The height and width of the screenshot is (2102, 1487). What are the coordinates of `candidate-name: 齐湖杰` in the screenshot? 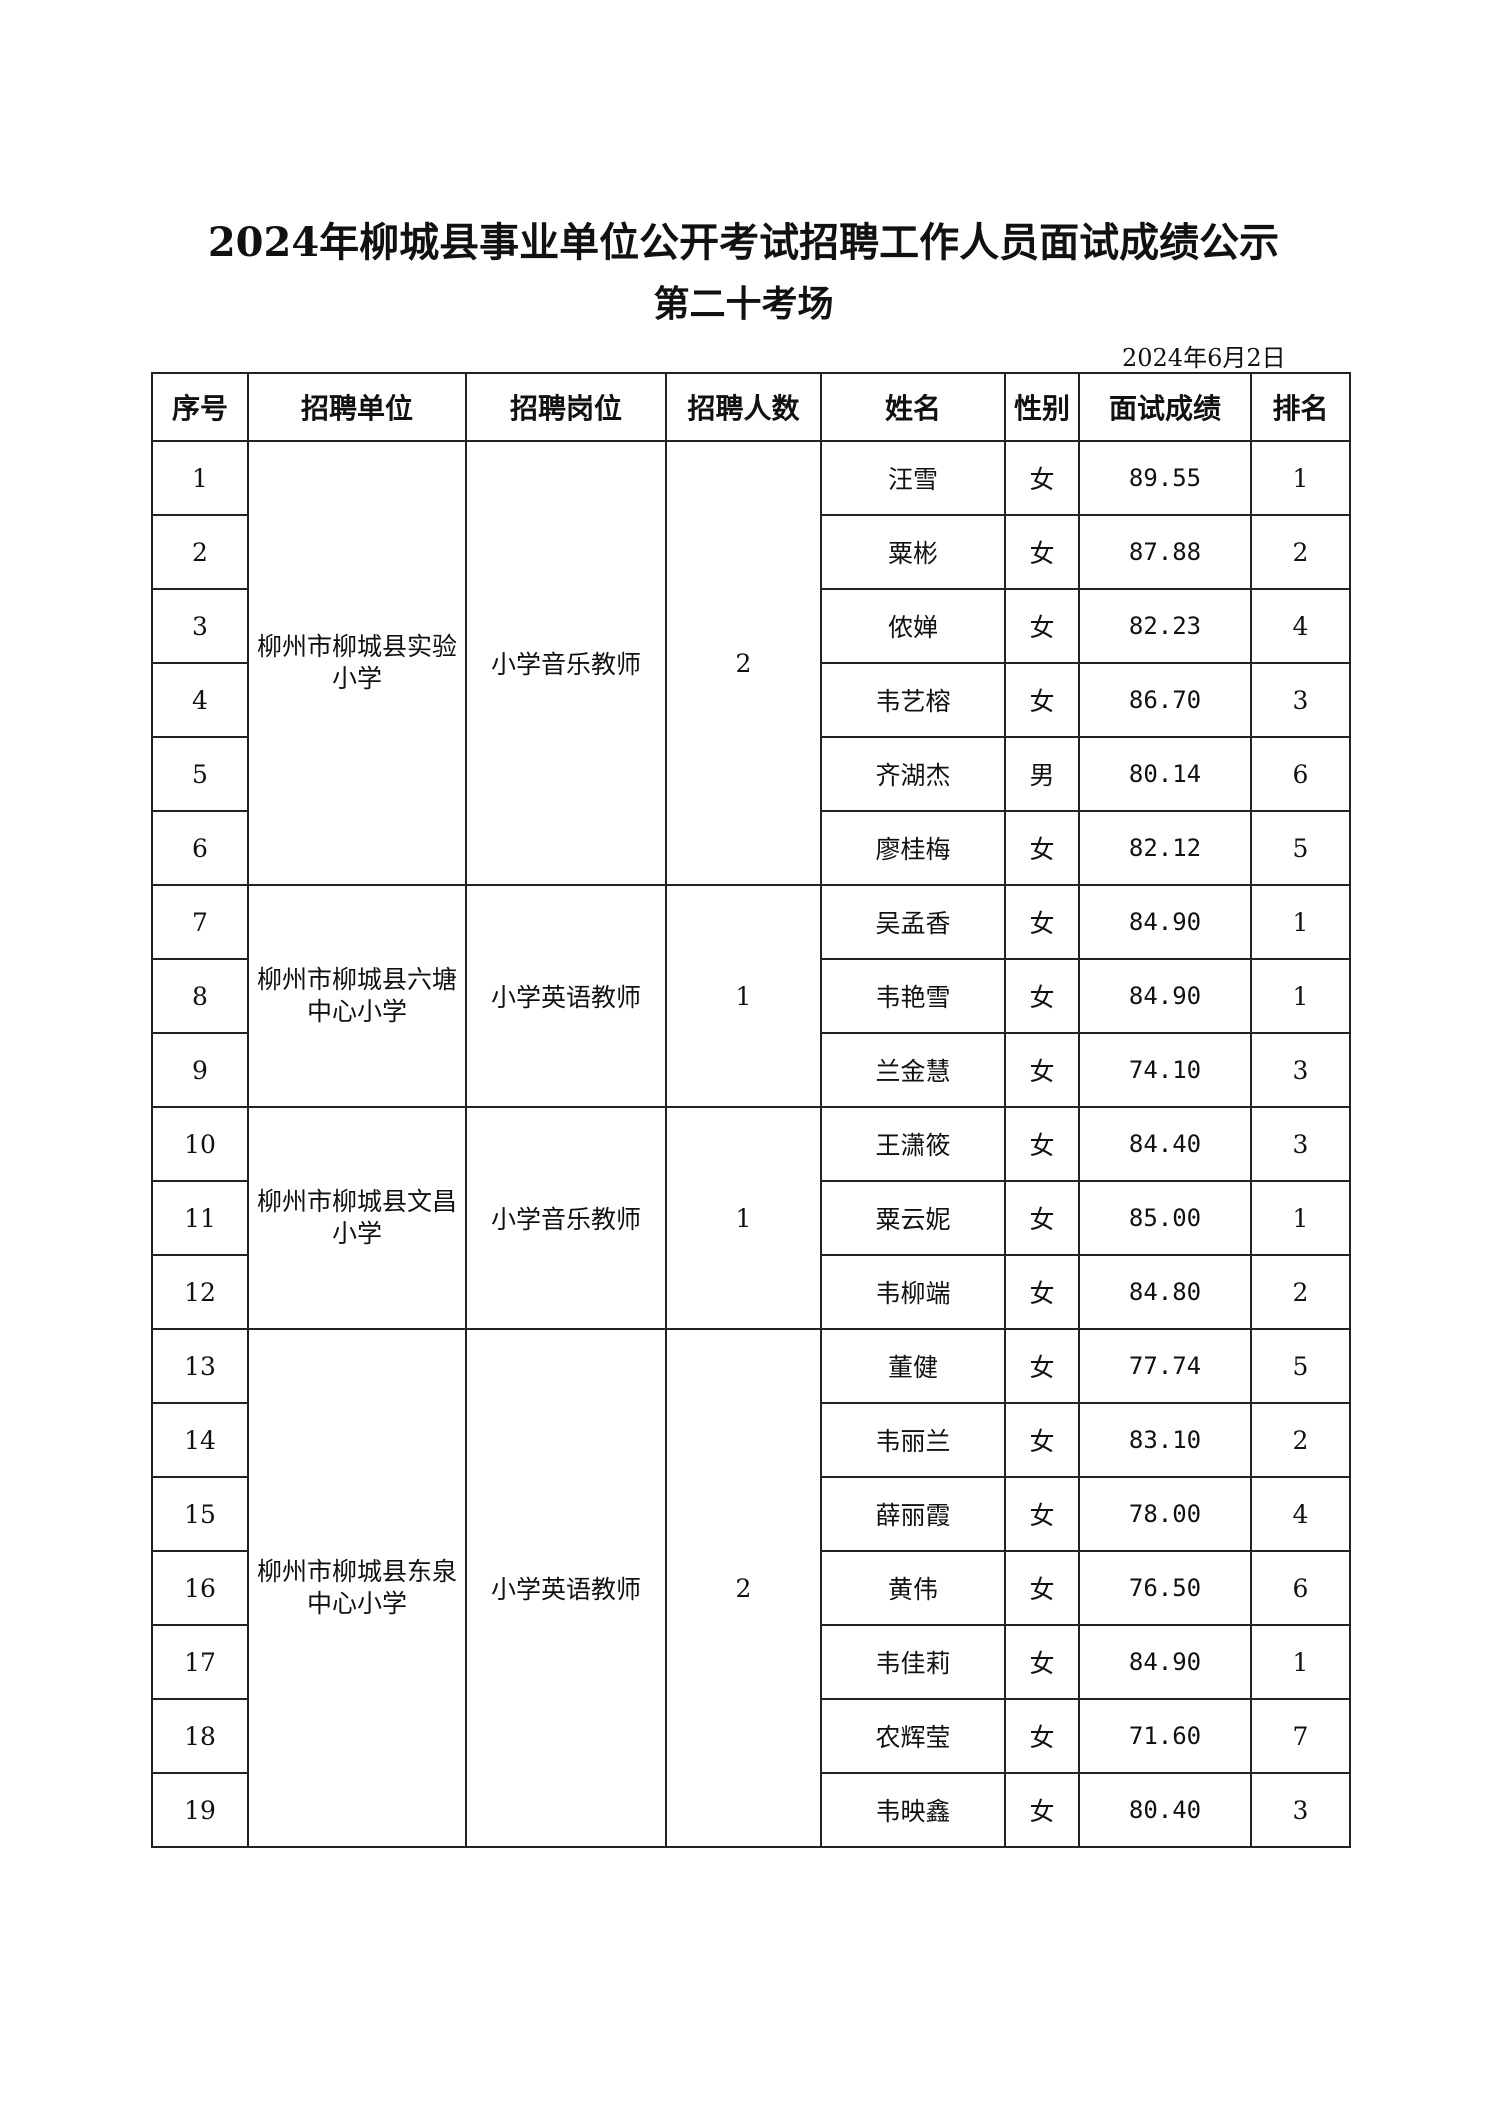 It's located at (913, 774).